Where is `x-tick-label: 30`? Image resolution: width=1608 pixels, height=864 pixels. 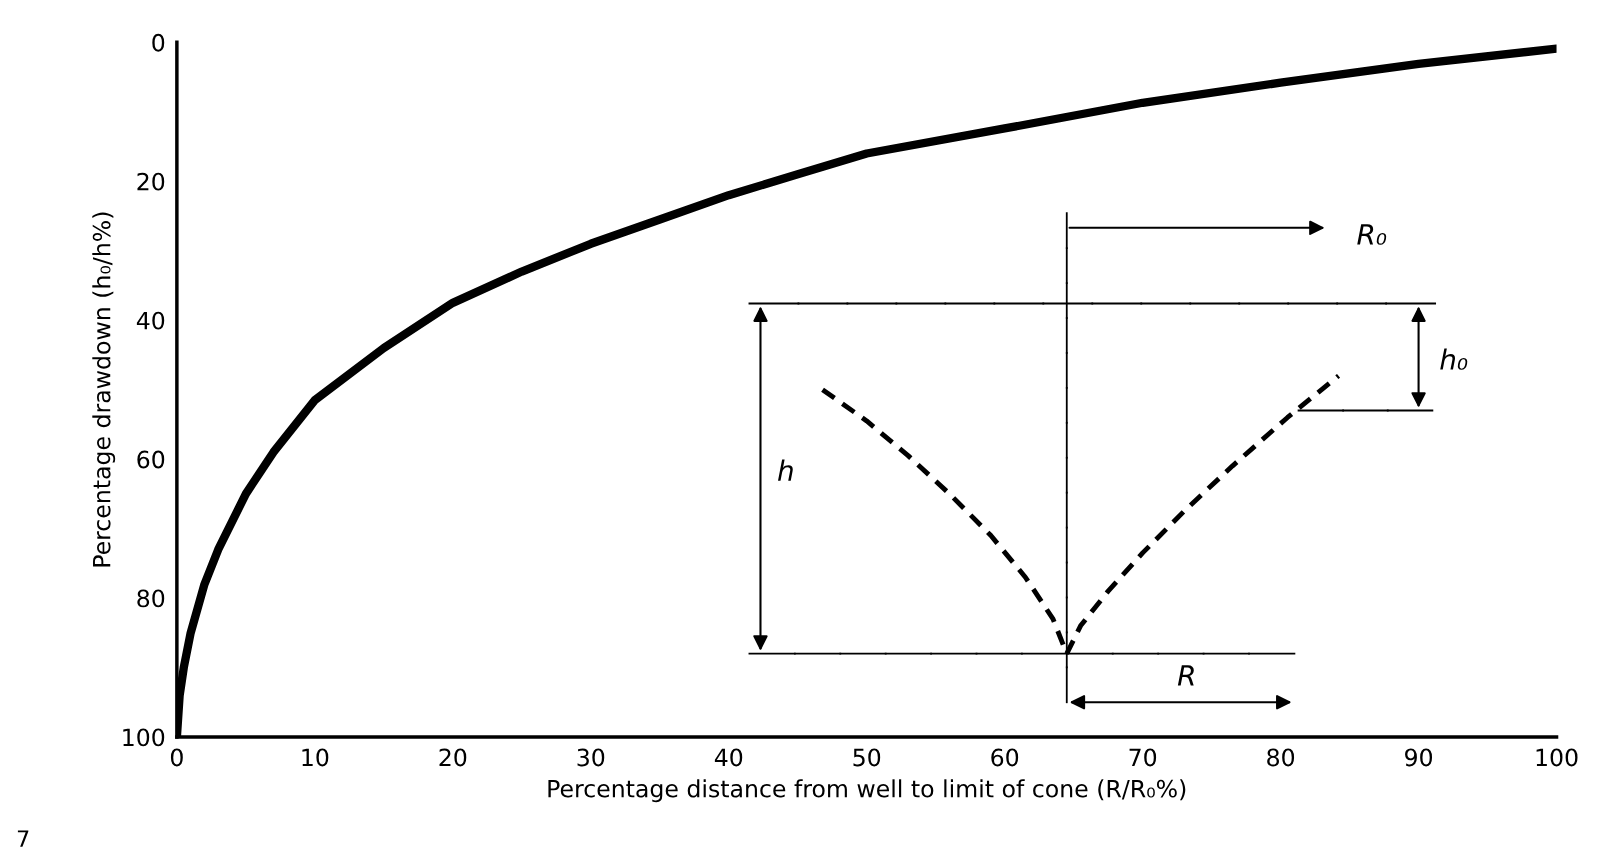 x-tick-label: 30 is located at coordinates (591, 757).